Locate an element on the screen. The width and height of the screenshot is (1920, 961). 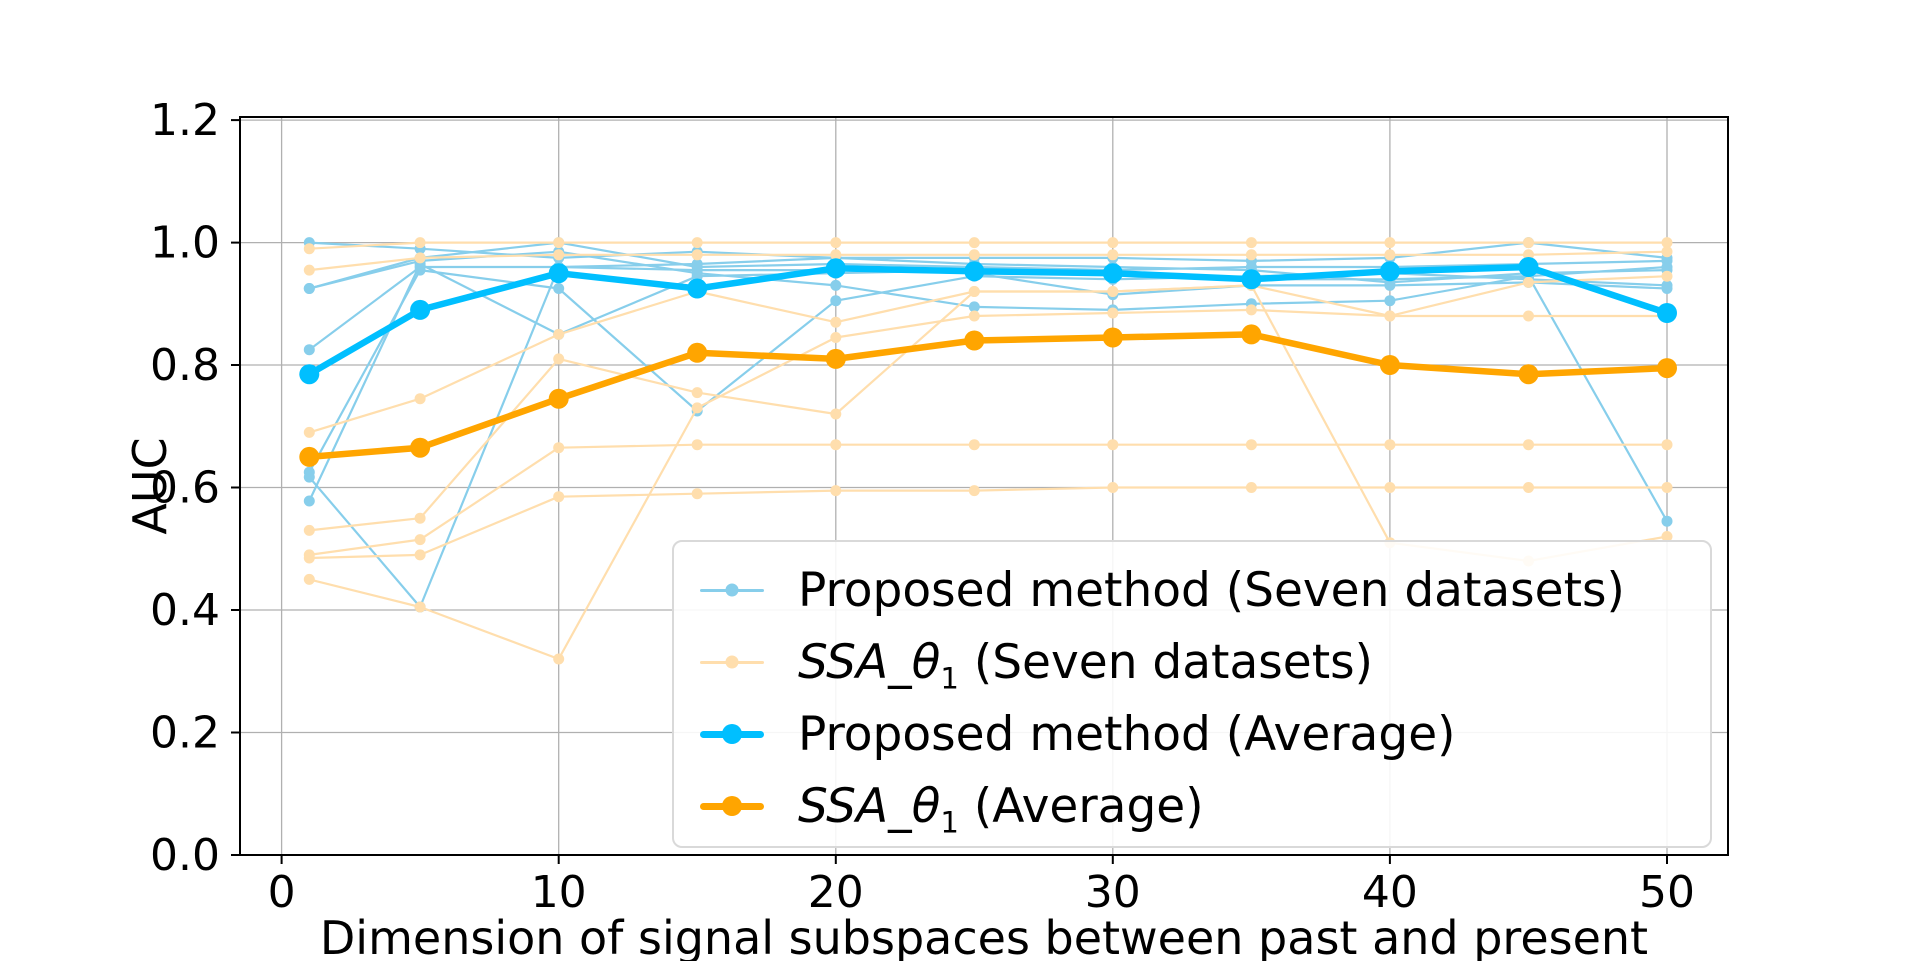
legend-label: SSA_θ1 (Average) is located at coordinates (1001, 808).